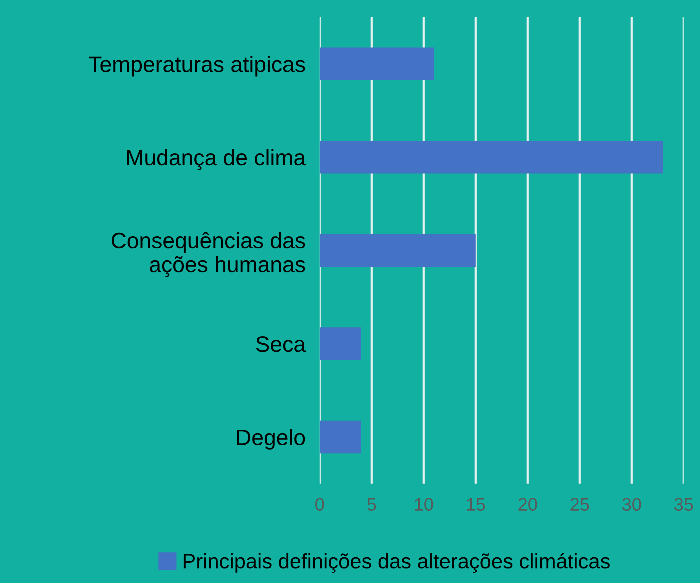 This screenshot has height=583, width=700. I want to click on y-tick-label: Temperaturas atipicas, so click(197, 66).